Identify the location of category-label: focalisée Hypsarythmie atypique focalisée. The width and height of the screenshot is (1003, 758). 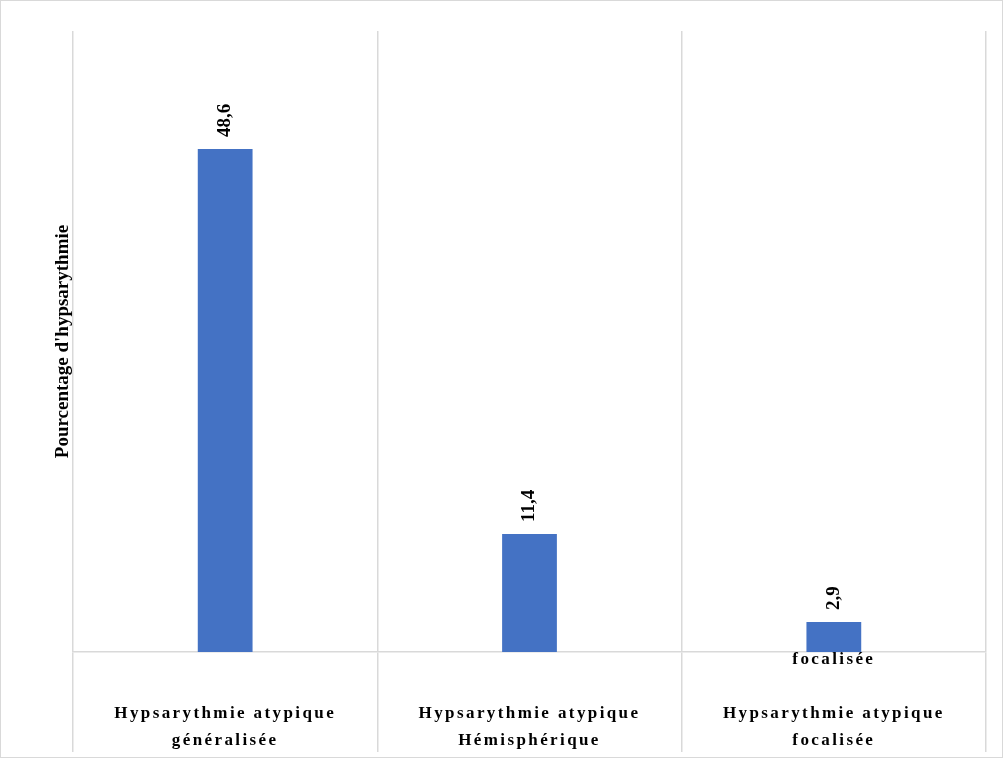
(833, 699).